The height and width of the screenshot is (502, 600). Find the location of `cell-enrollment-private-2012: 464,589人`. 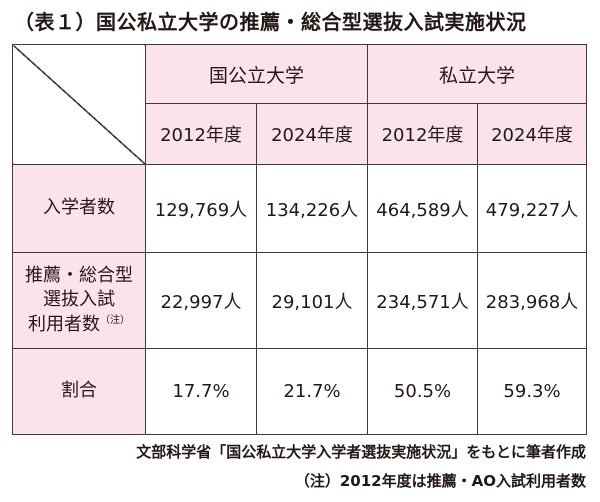

cell-enrollment-private-2012: 464,589人 is located at coordinates (423, 208).